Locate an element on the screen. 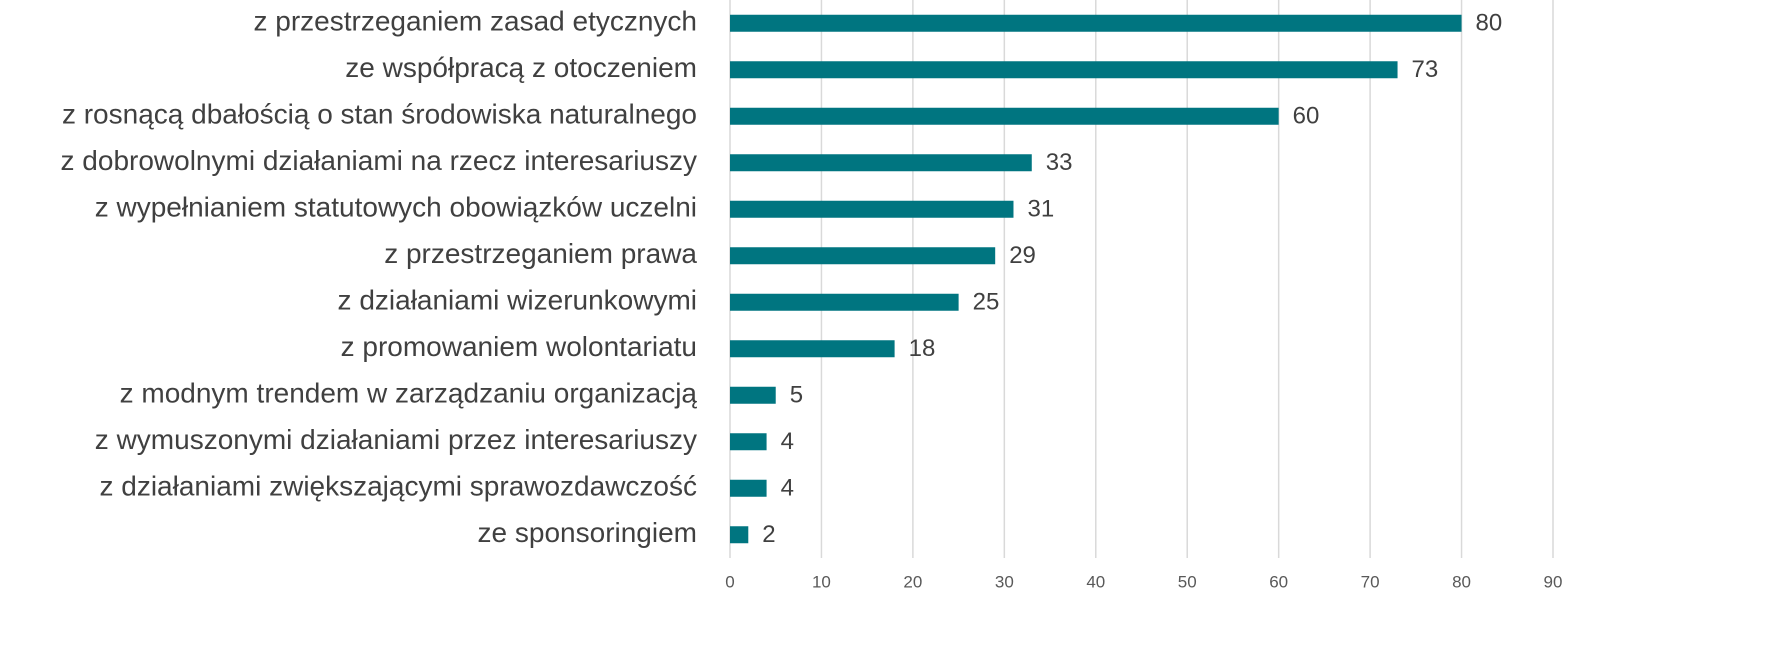  x-tick-label: 30 is located at coordinates (1004, 581).